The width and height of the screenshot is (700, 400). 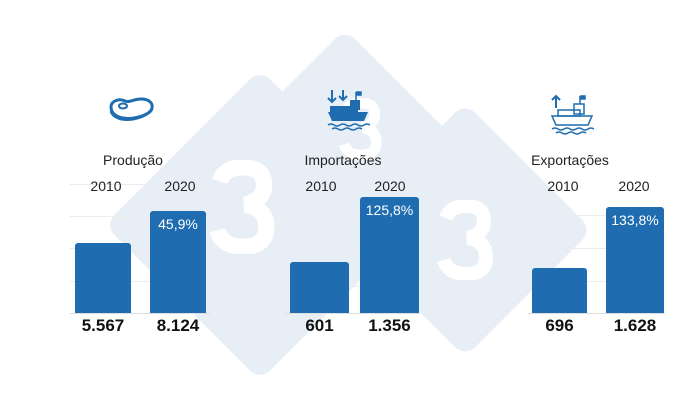 I want to click on change-label: 125,8%, so click(x=389, y=210).